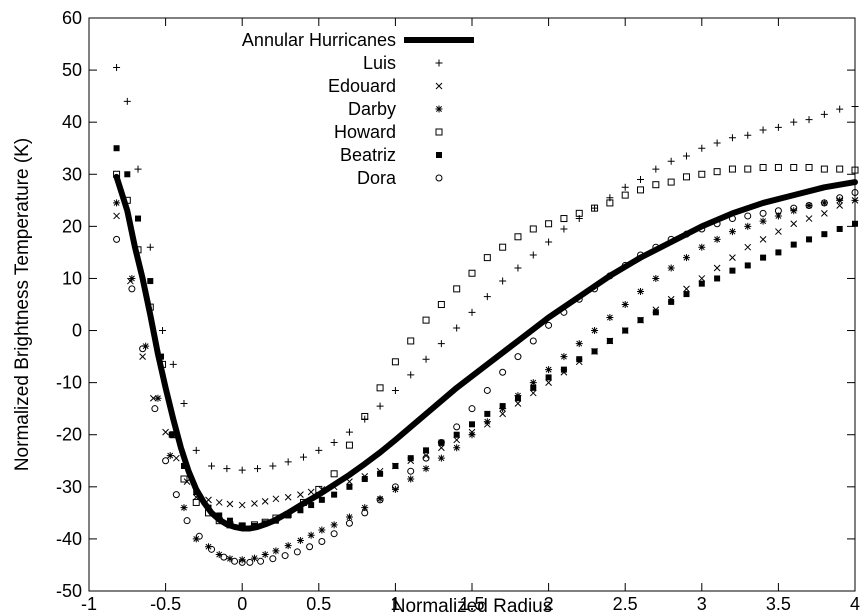 This screenshot has height=615, width=863. Describe the element at coordinates (77, 331) in the screenshot. I see `y-tick-label: 0` at that location.